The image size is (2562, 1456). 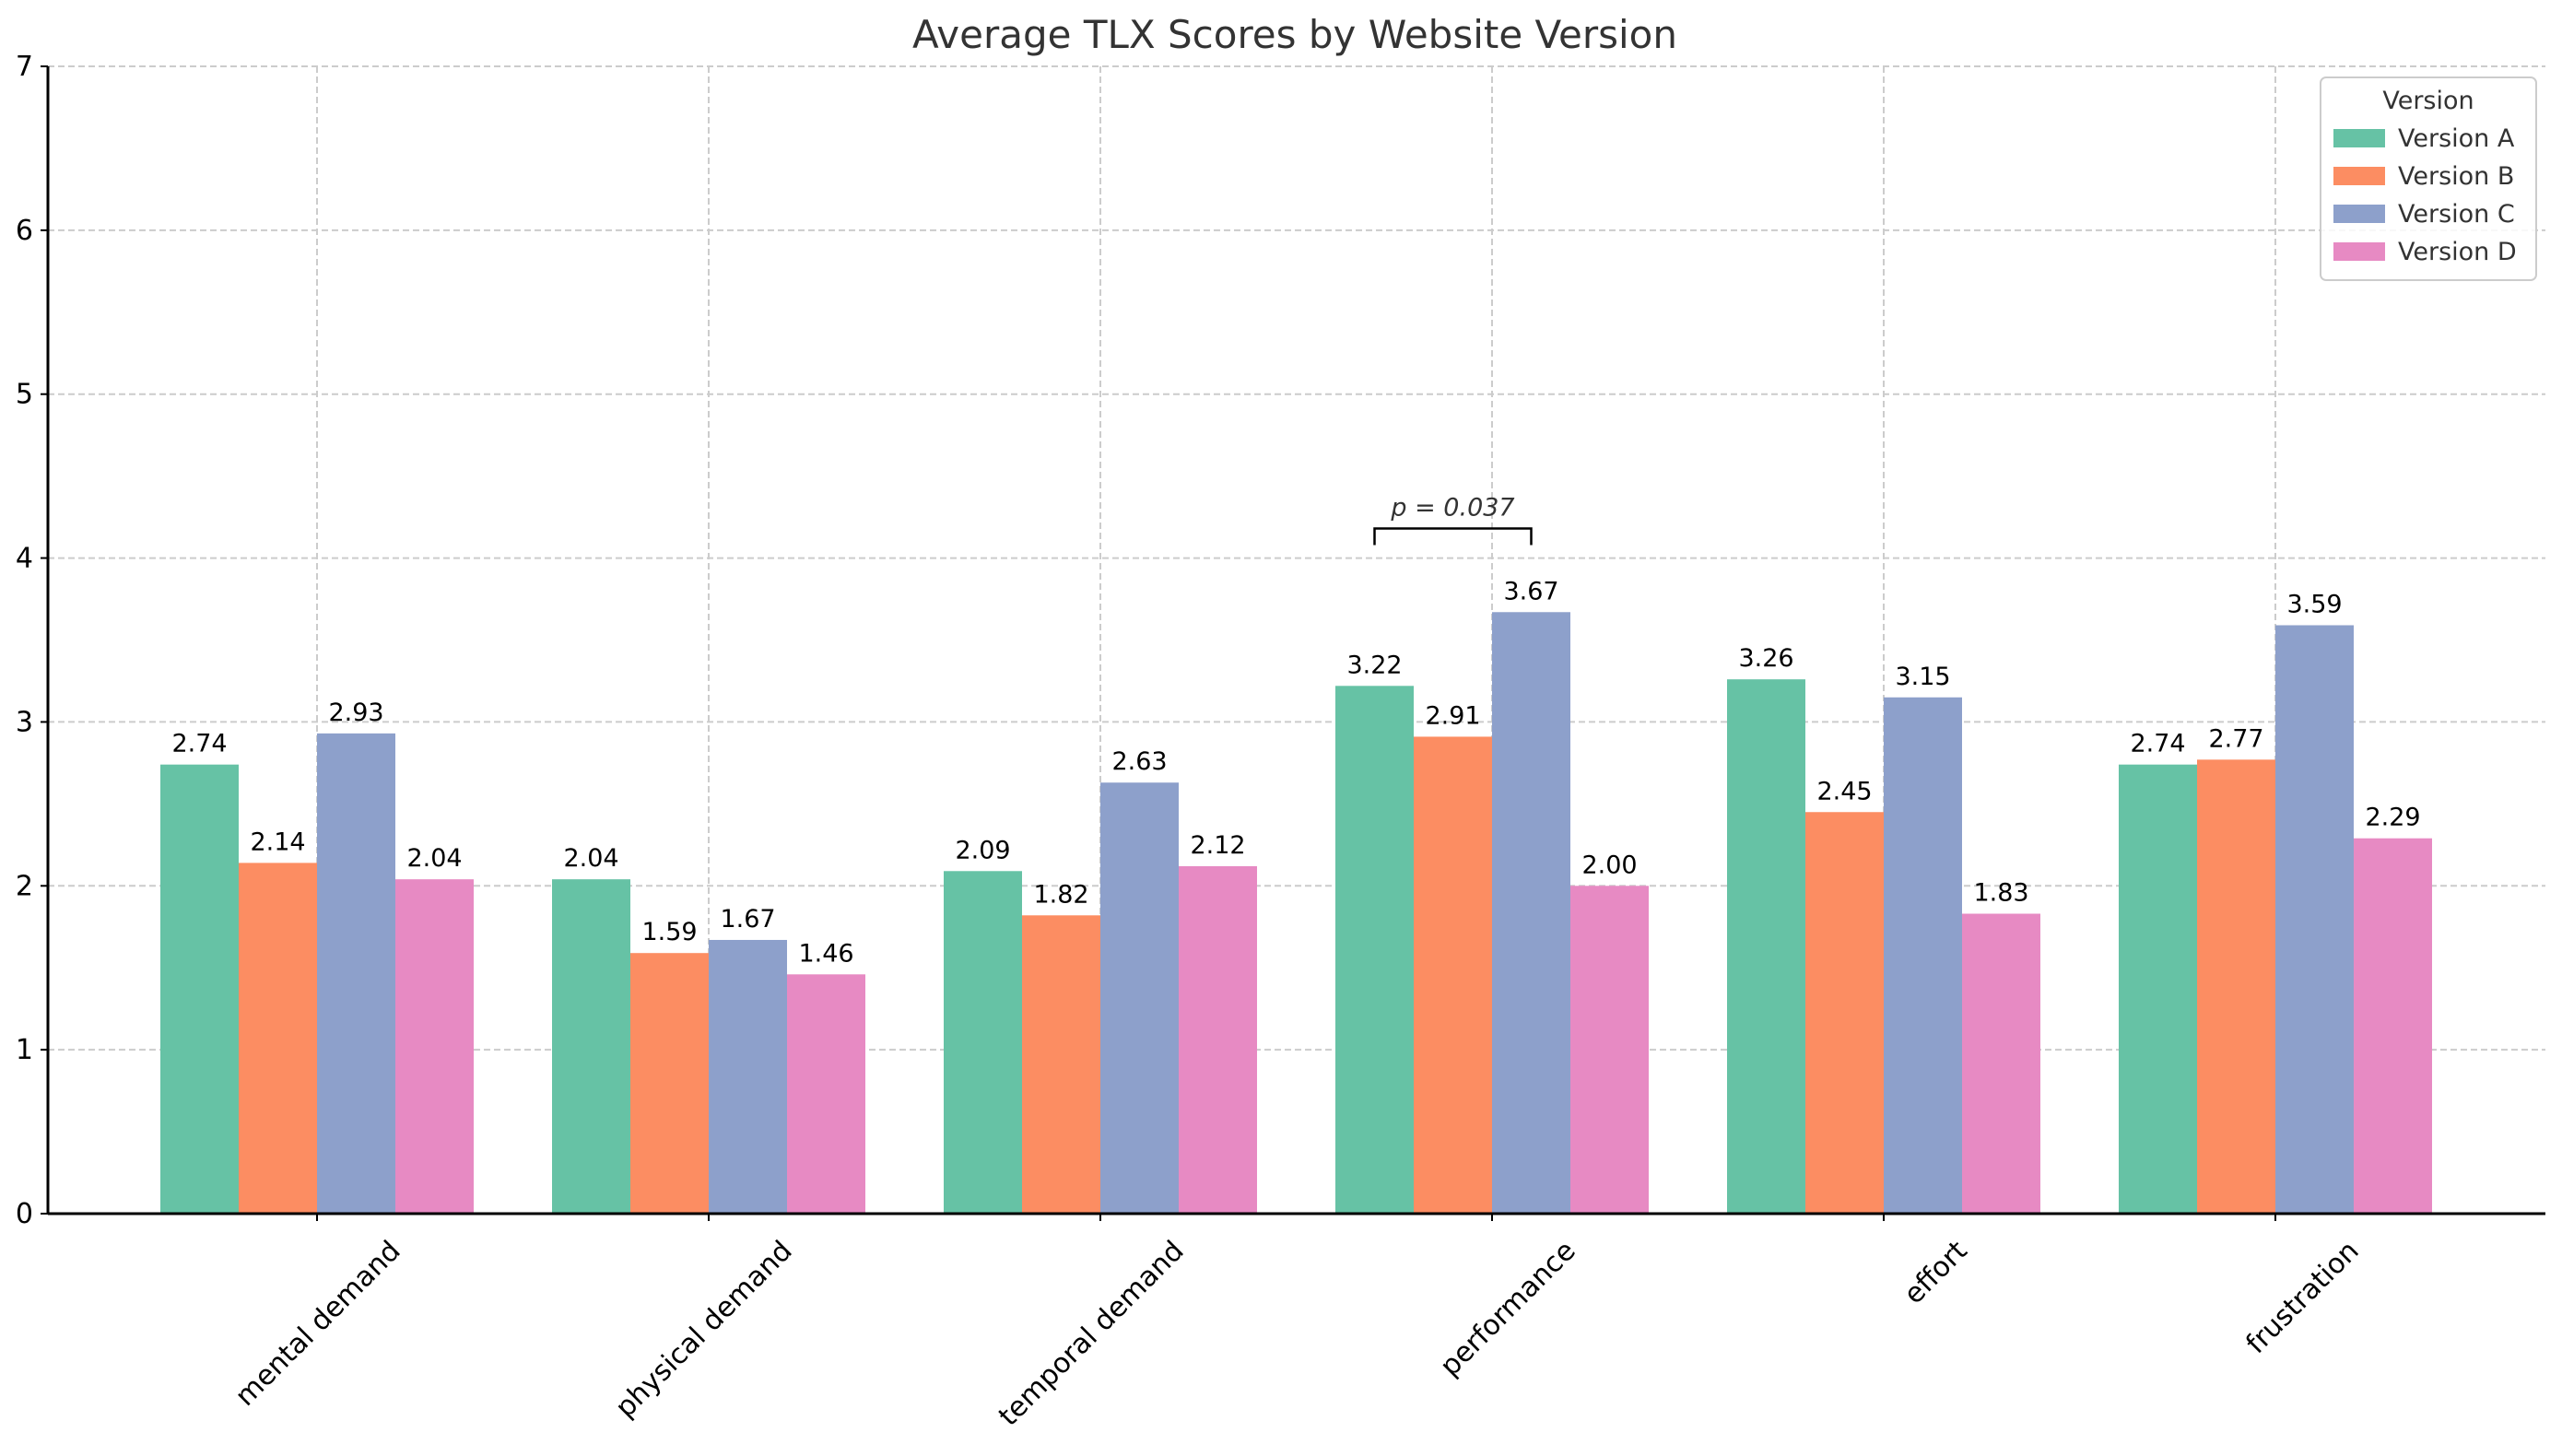 I want to click on bar-value-label: 3.15, so click(x=1923, y=677).